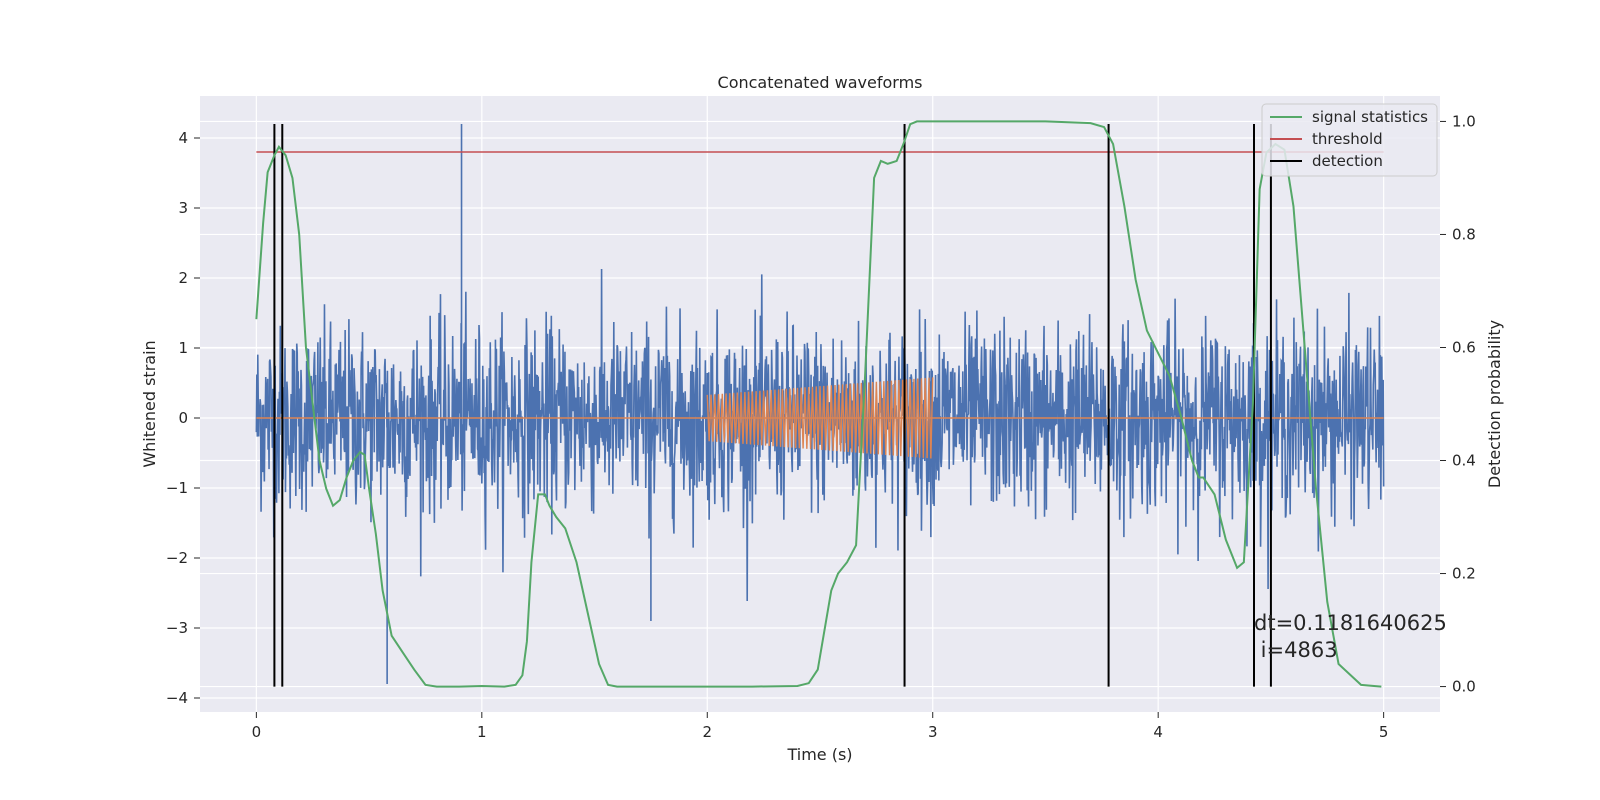 This screenshot has height=800, width=1600. I want to click on legend-box, so click(1349, 140).